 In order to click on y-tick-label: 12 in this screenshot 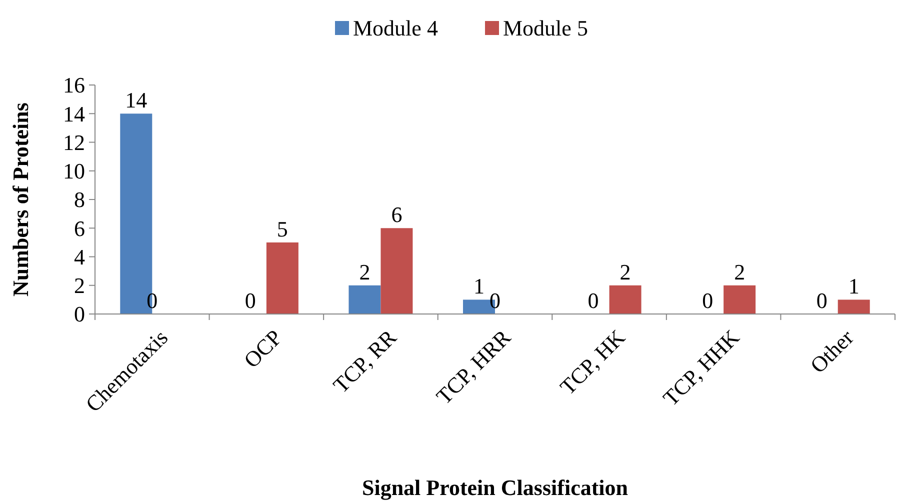, I will do `click(74, 142)`.